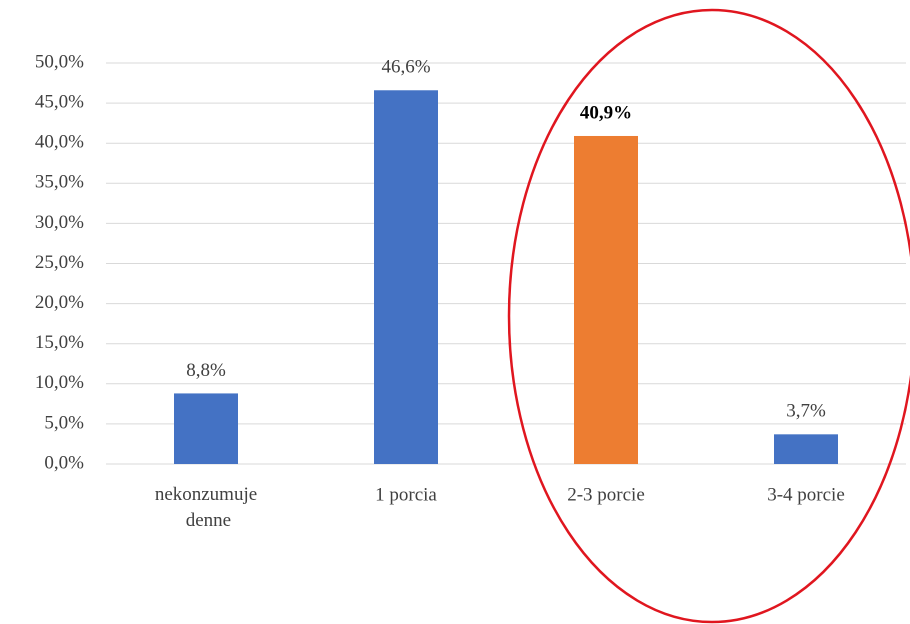 The image size is (910, 624). I want to click on x-tick-label: 3-4 porcie, so click(806, 494).